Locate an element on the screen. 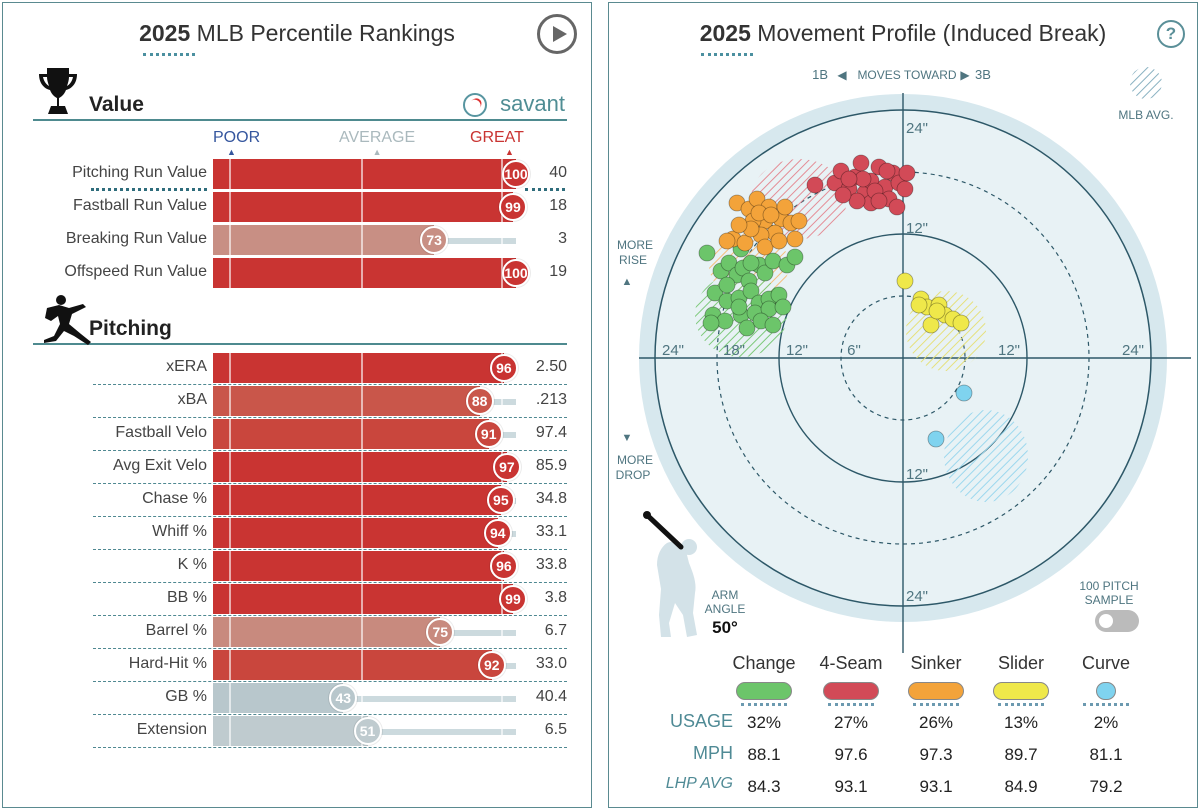 The height and width of the screenshot is (812, 1200). label-bottom-24: 24" is located at coordinates (917, 596).